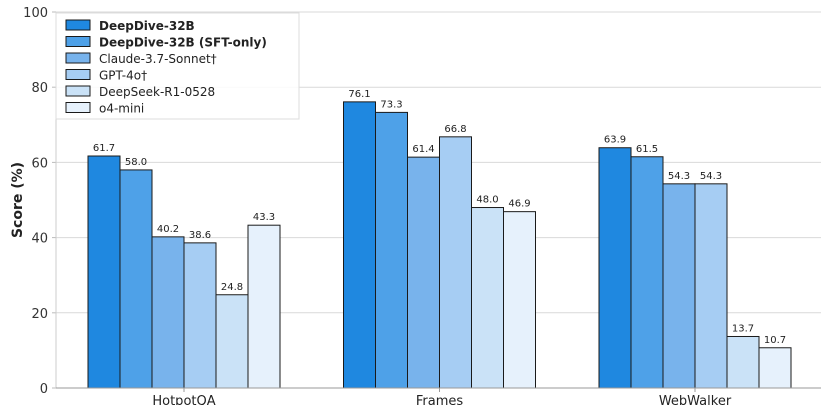  Describe the element at coordinates (695, 399) in the screenshot. I see `x-tick-label: WebWalker` at that location.